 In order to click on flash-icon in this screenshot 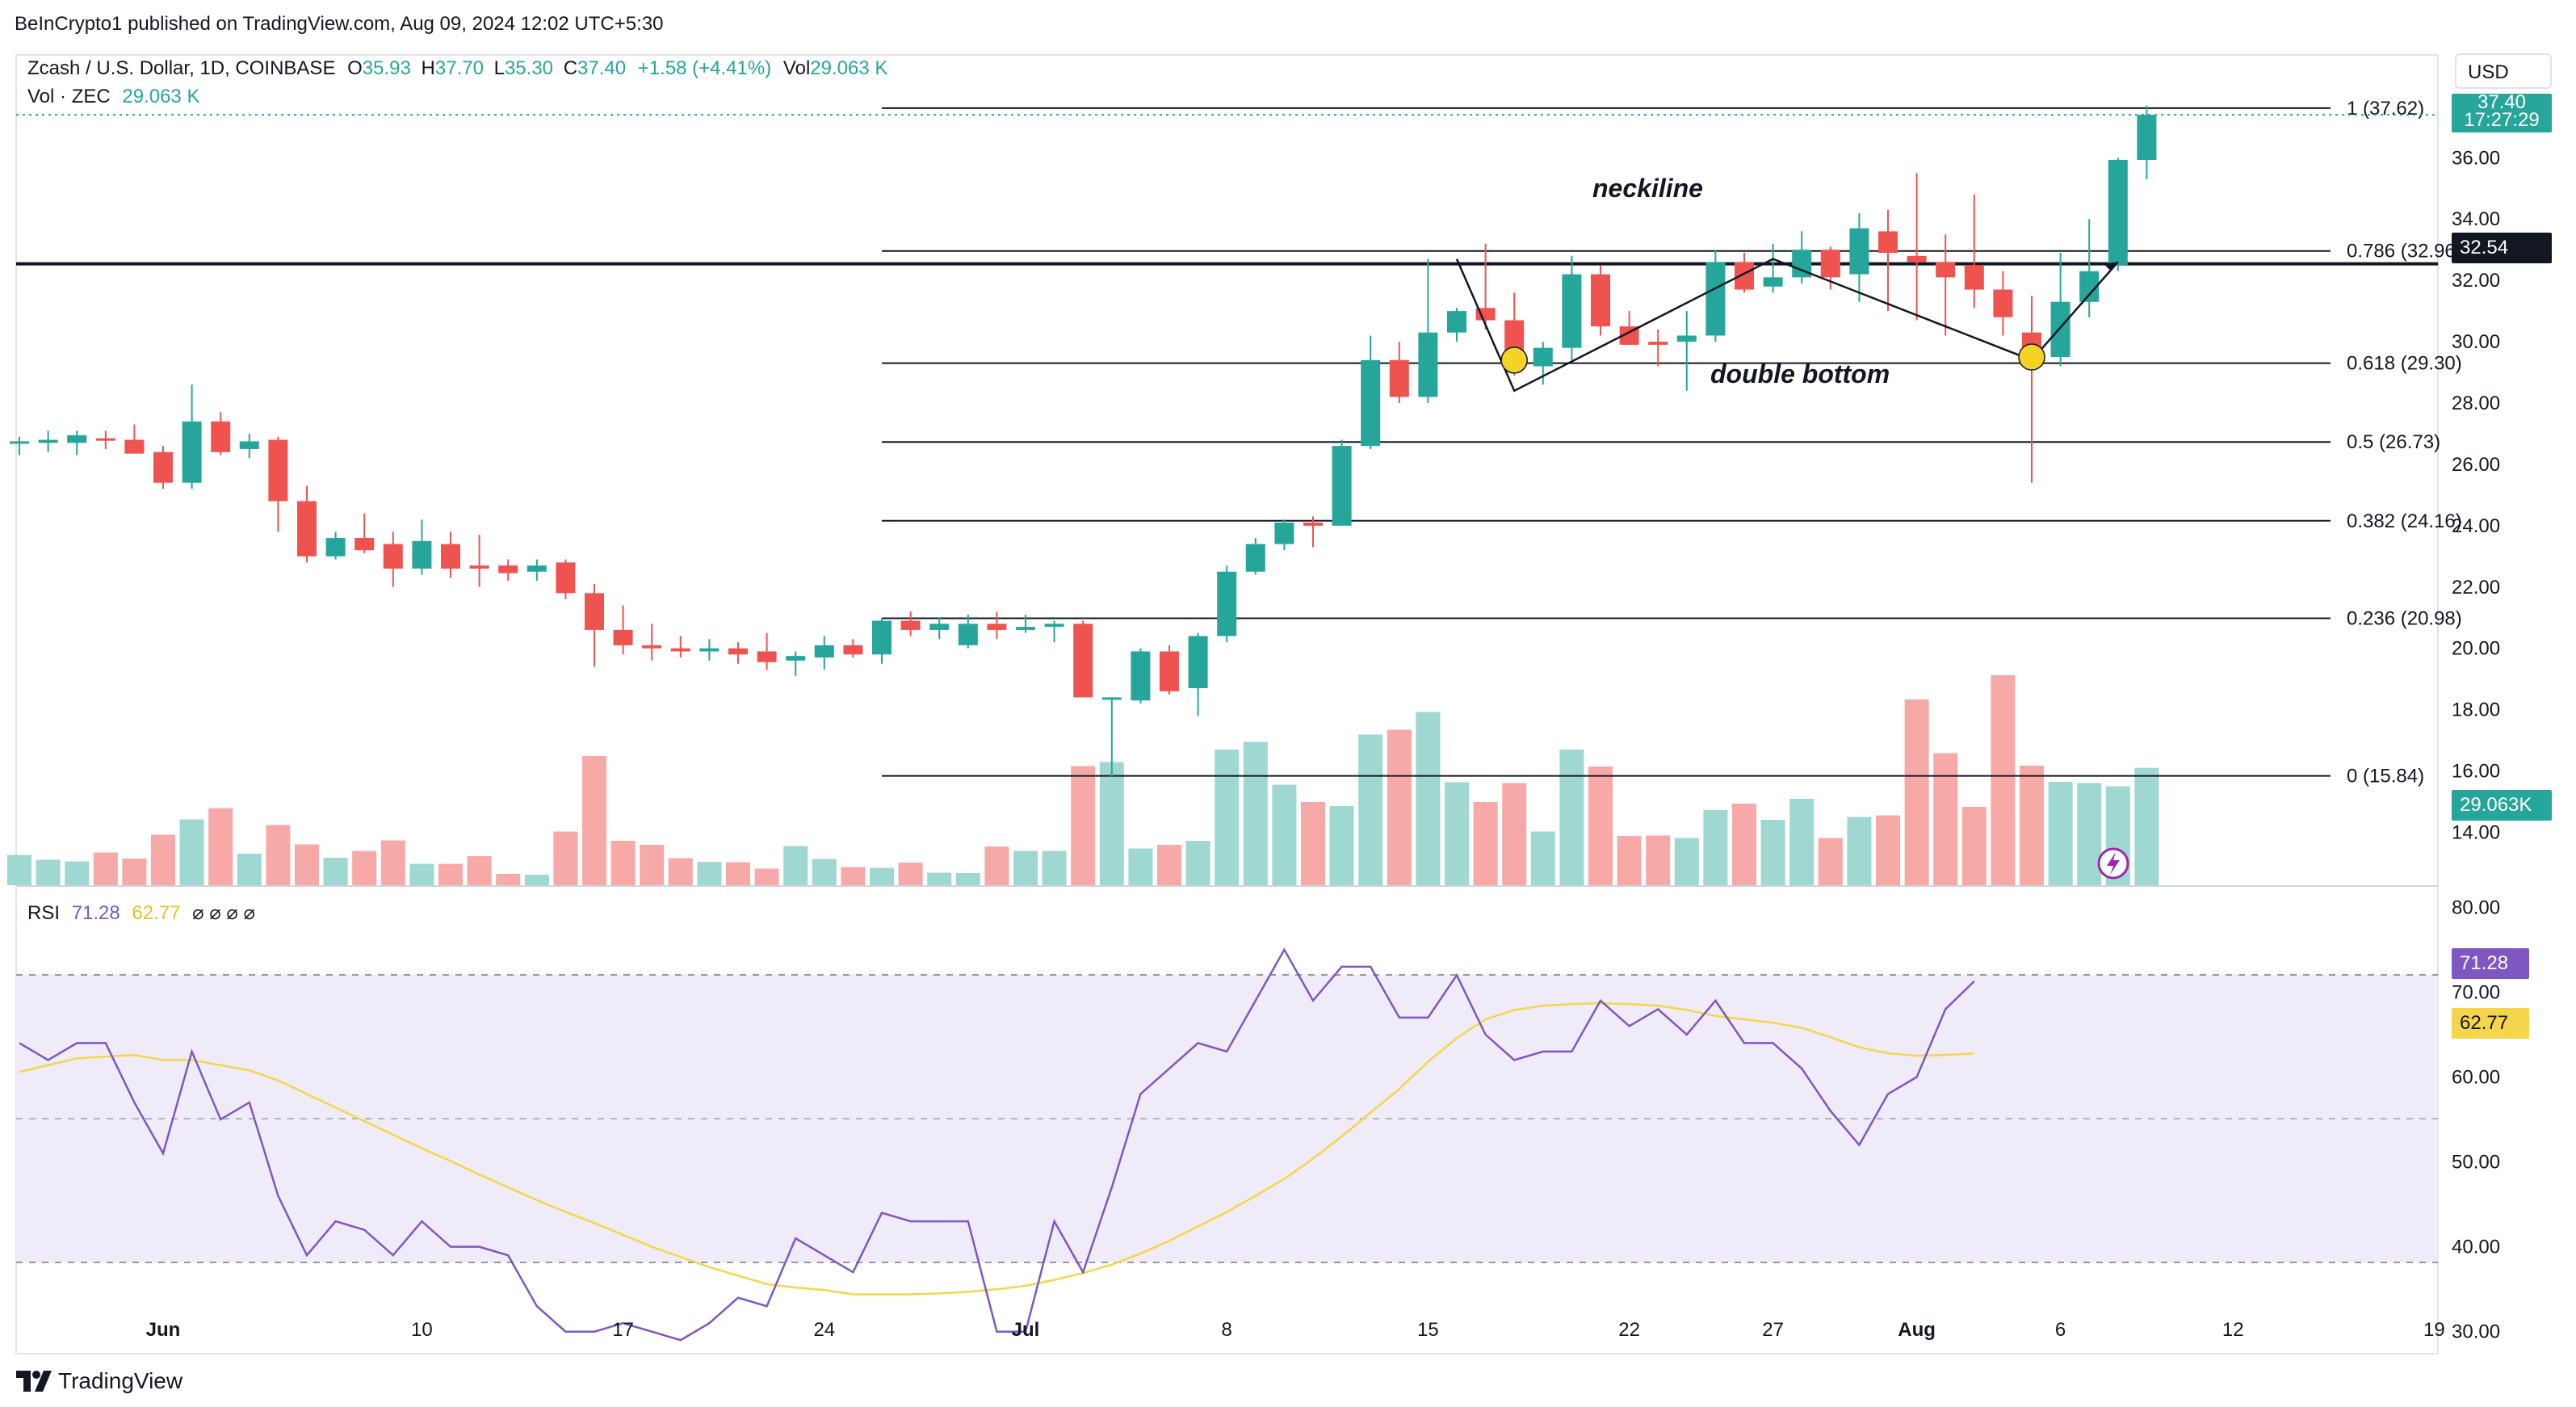, I will do `click(2113, 863)`.